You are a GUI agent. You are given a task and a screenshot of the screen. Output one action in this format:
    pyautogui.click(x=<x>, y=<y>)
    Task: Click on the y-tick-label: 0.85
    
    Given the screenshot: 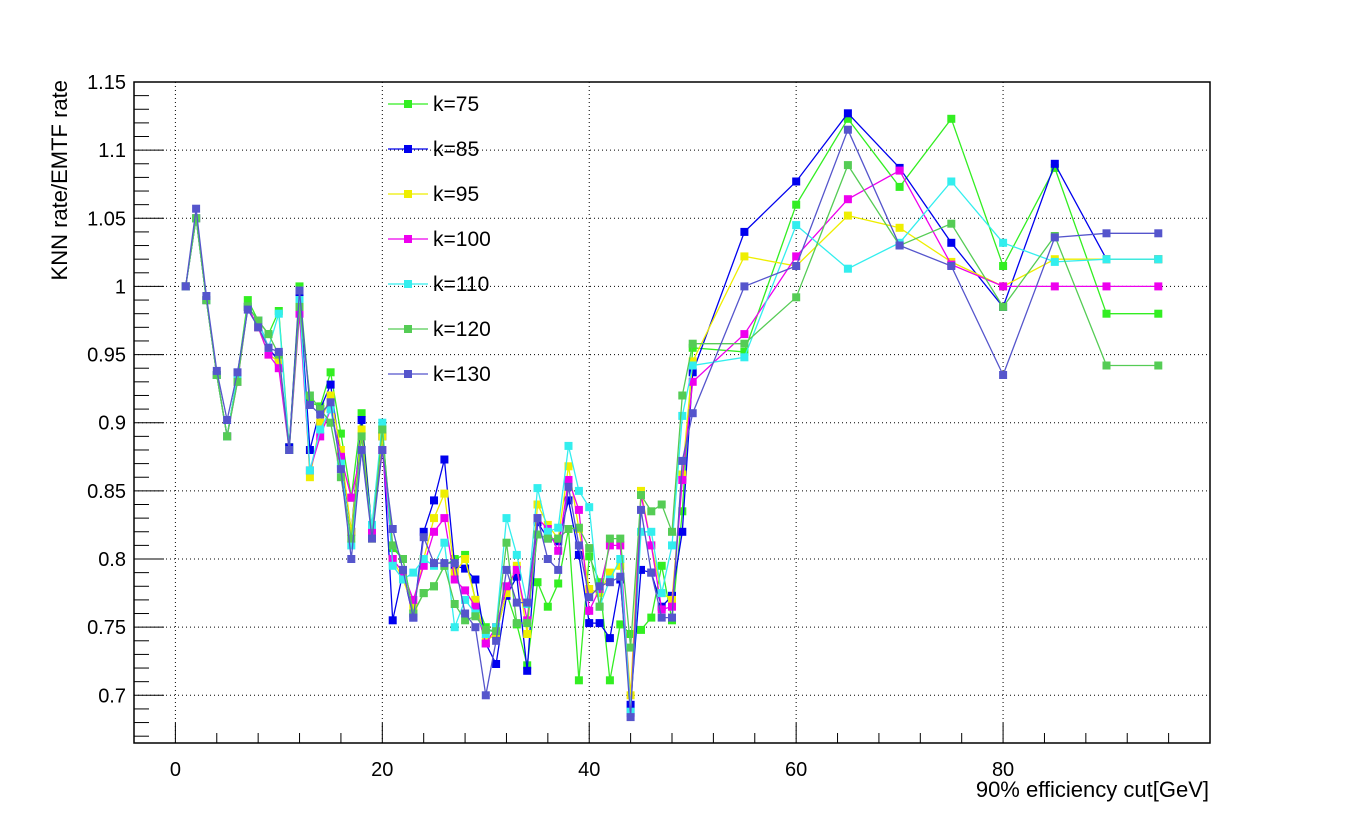 What is the action you would take?
    pyautogui.click(x=106, y=492)
    